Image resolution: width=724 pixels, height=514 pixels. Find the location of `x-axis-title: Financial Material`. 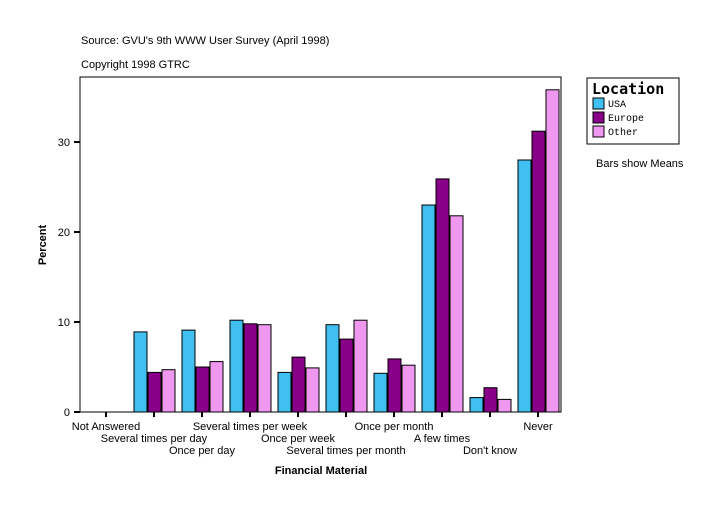

x-axis-title: Financial Material is located at coordinates (321, 471).